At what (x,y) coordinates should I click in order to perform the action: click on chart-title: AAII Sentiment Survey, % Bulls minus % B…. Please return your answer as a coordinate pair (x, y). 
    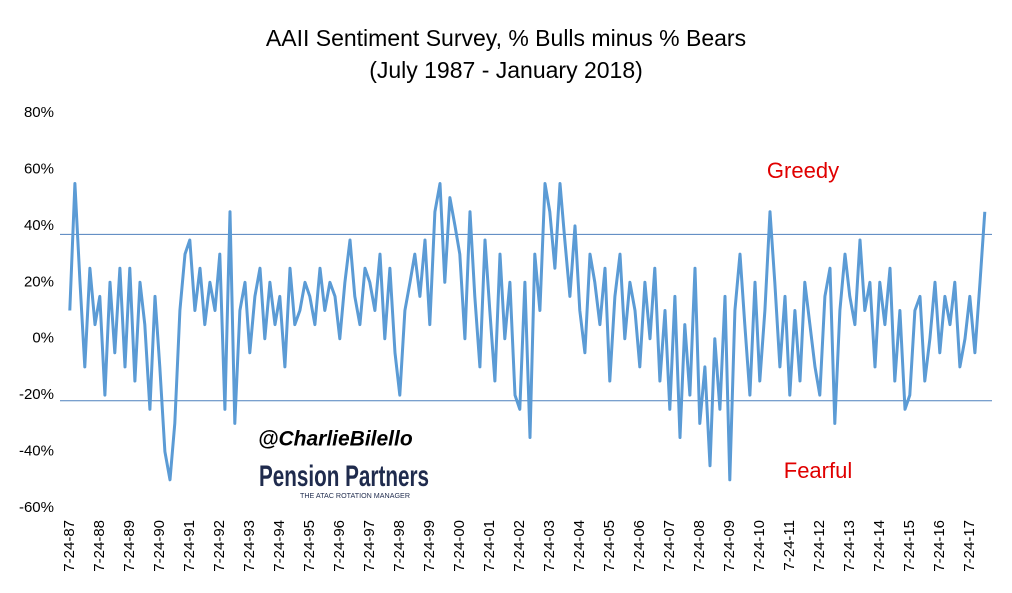
    Looking at the image, I should click on (506, 38).